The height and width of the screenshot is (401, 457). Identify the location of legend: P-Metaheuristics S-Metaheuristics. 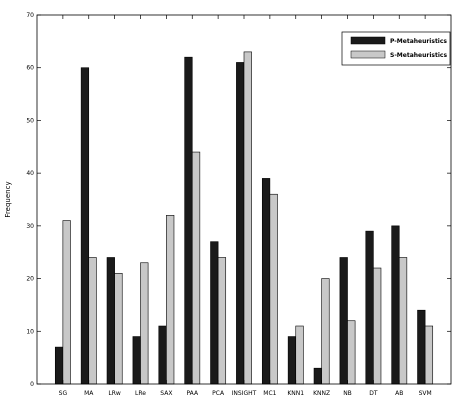
(396, 48).